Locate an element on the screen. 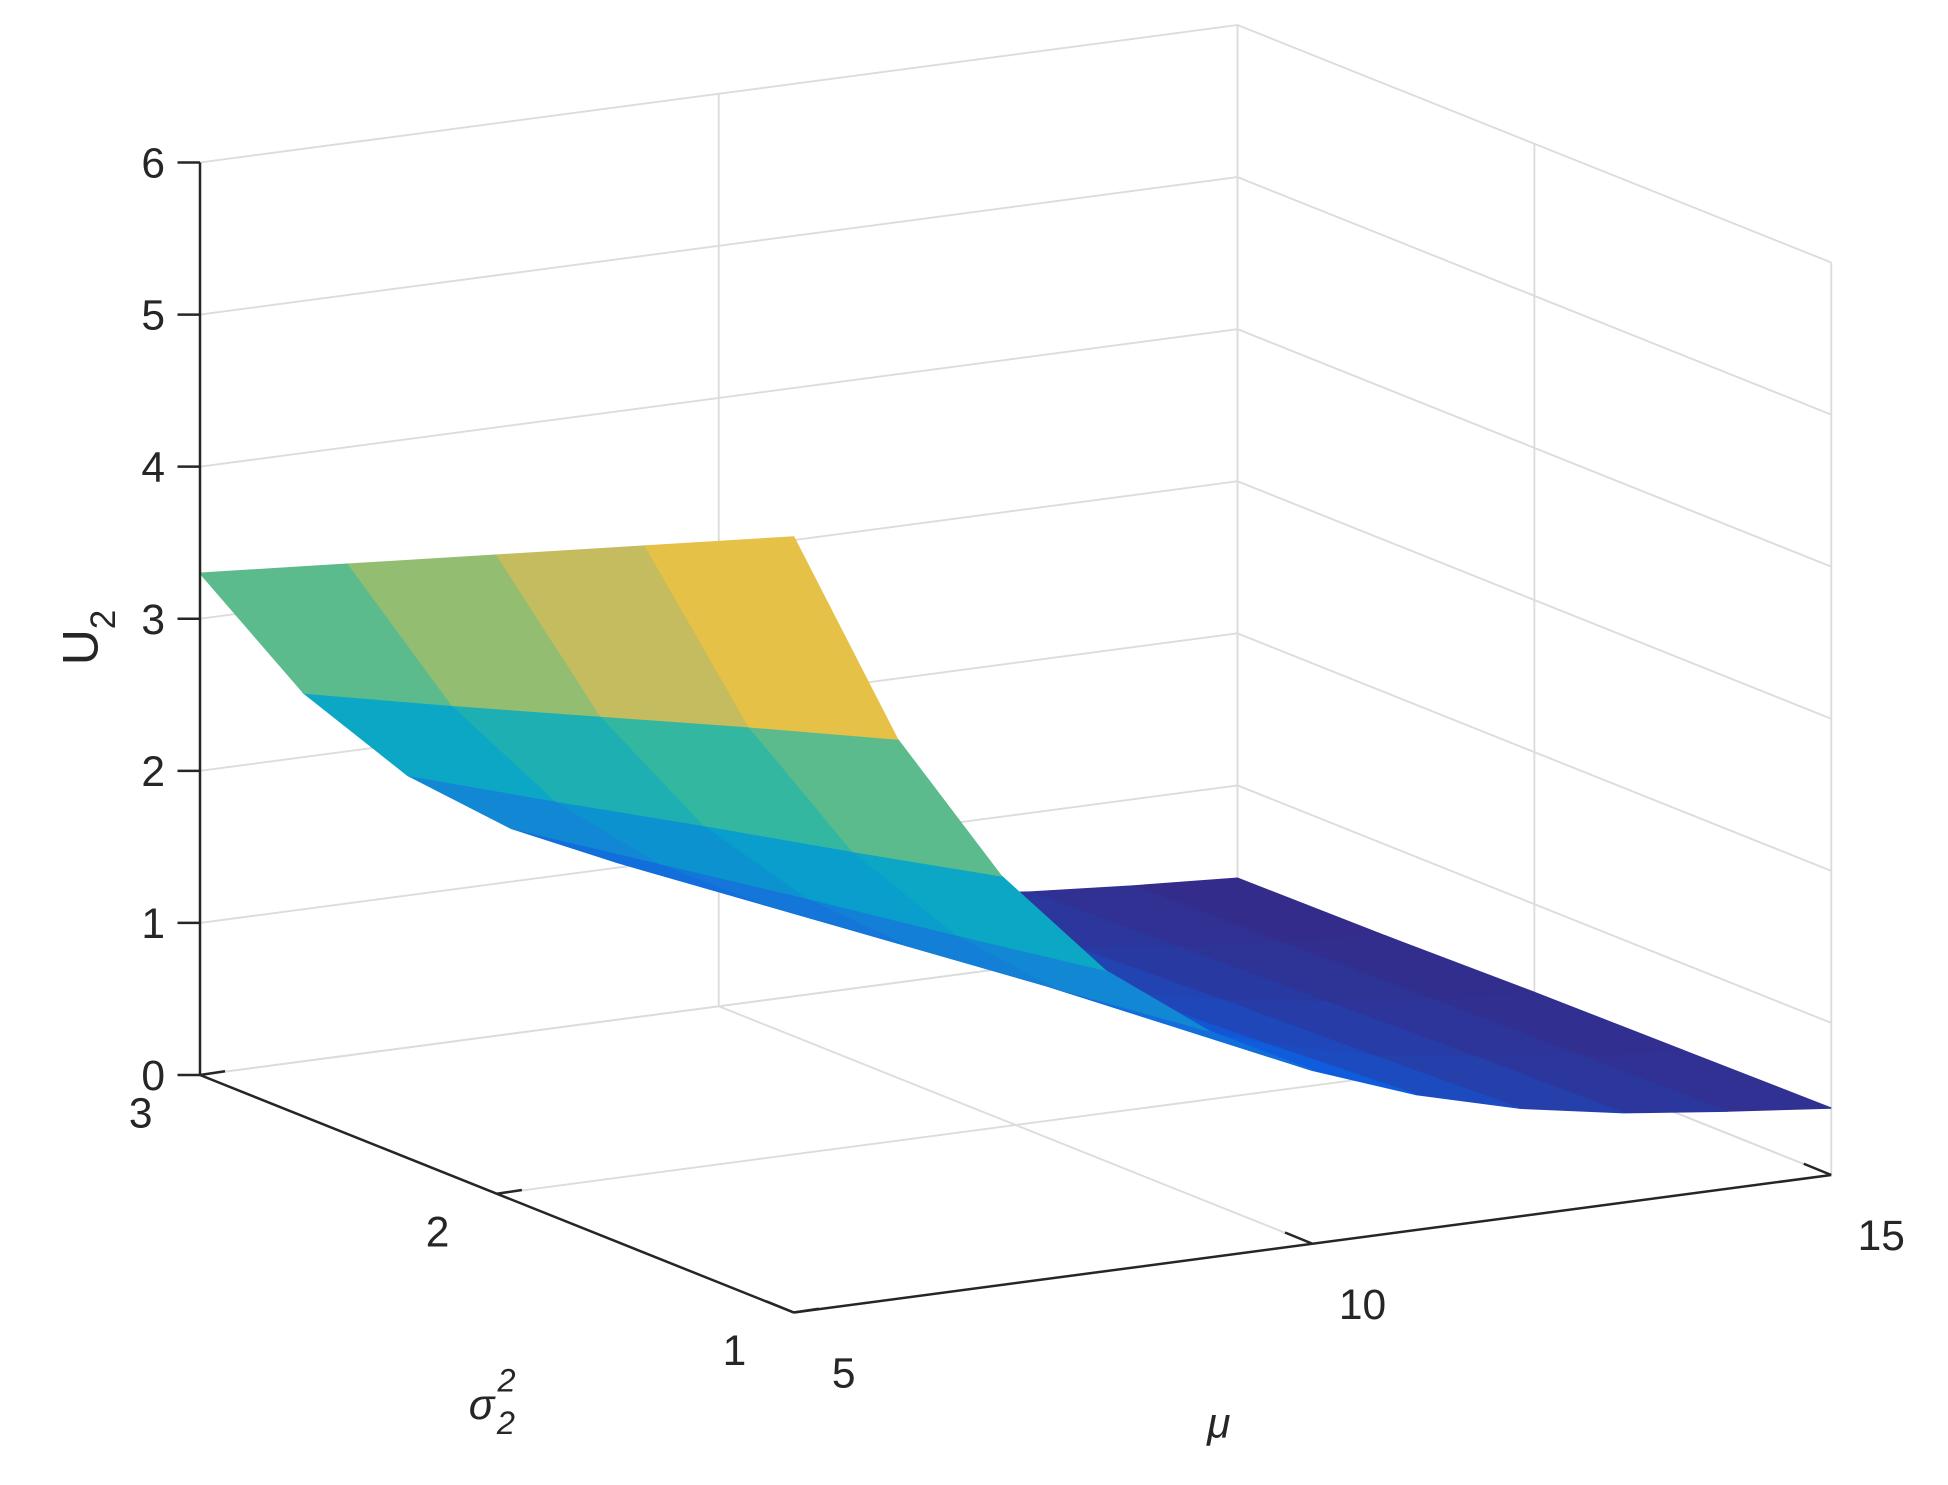 The image size is (1948, 1485). z-tick-label: 1 is located at coordinates (153, 924).